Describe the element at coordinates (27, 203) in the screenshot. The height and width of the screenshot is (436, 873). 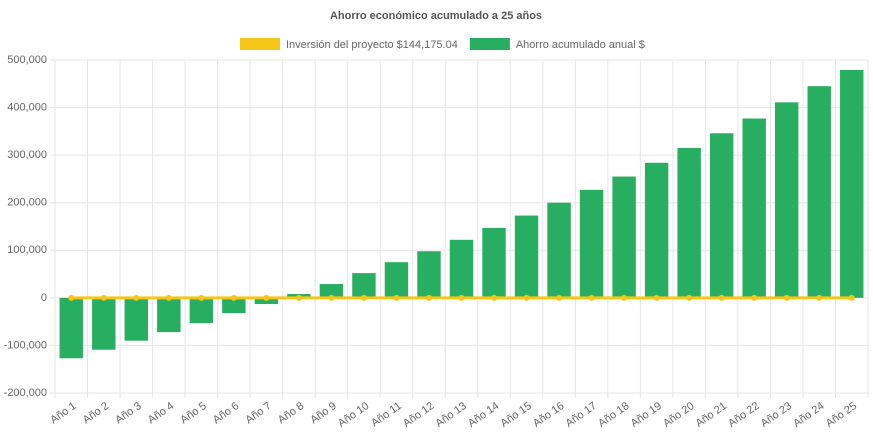
I see `y-tick-label: 200,000` at that location.